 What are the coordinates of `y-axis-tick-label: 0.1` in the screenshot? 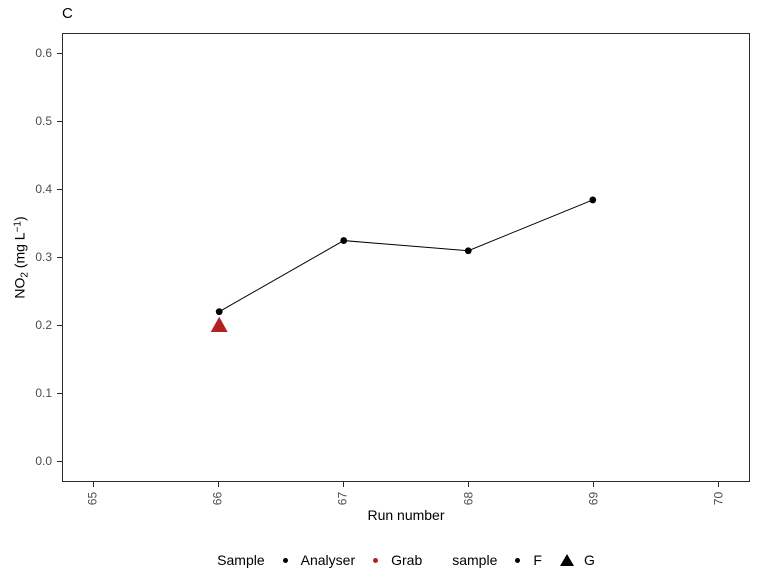 It's located at (43, 393).